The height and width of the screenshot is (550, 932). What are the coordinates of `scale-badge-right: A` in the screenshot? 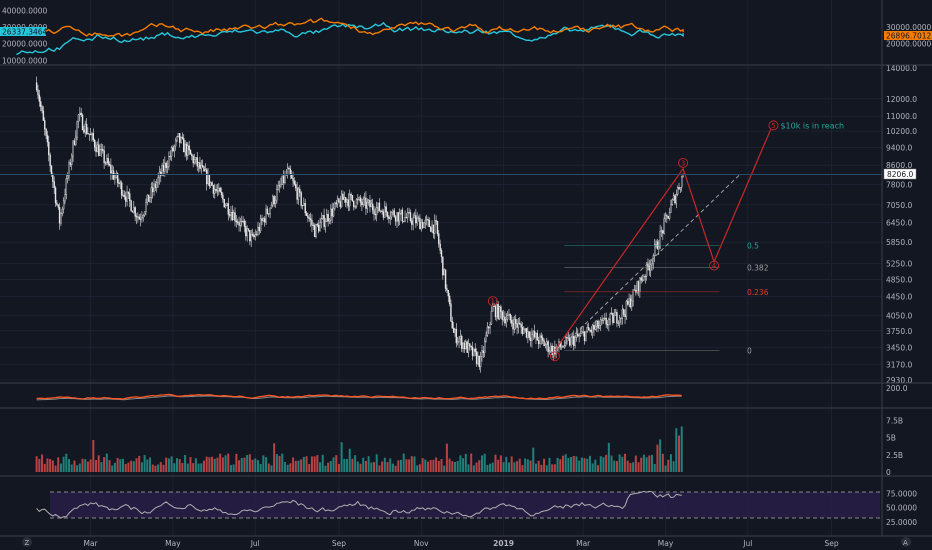 It's located at (906, 542).